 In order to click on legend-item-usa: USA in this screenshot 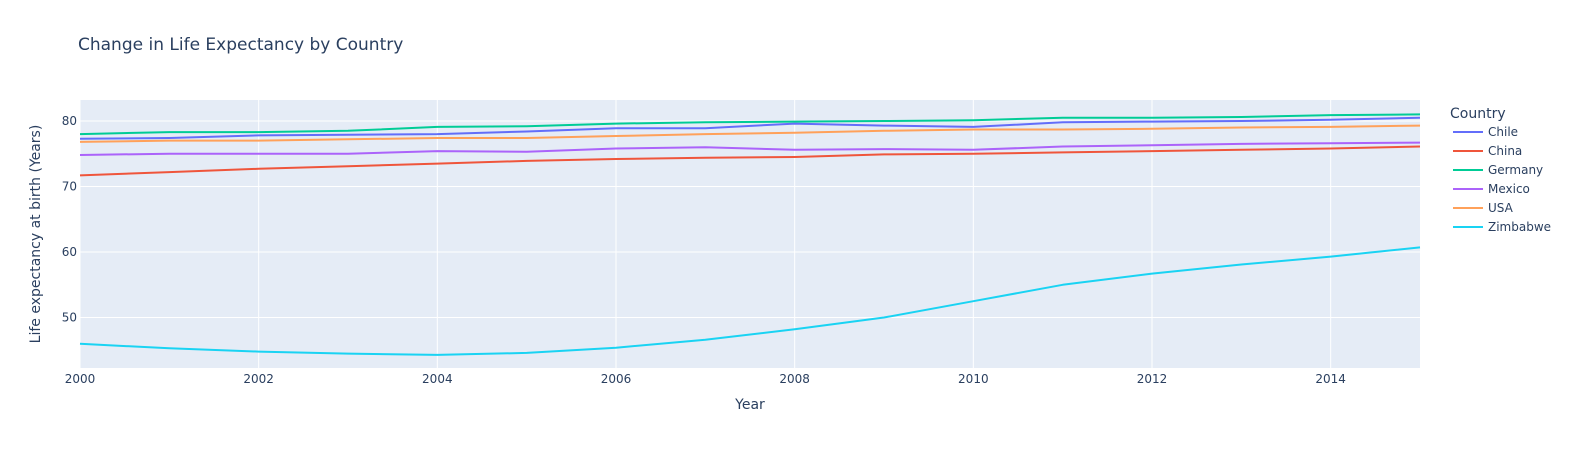, I will do `click(1483, 208)`.